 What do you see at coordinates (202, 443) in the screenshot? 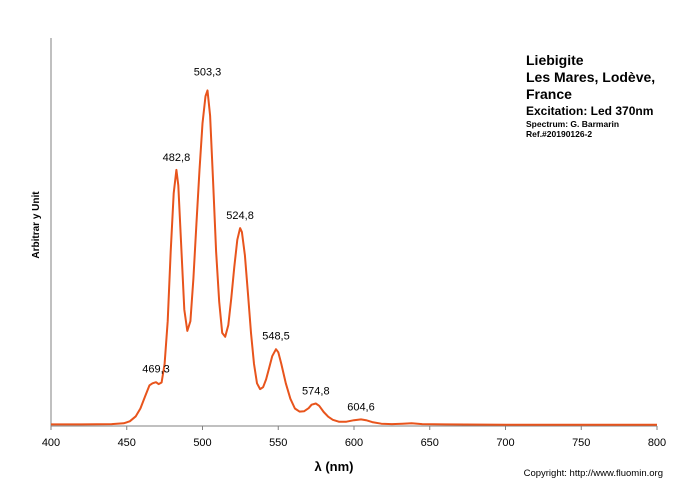
I see `x-tick-label: 500` at bounding box center [202, 443].